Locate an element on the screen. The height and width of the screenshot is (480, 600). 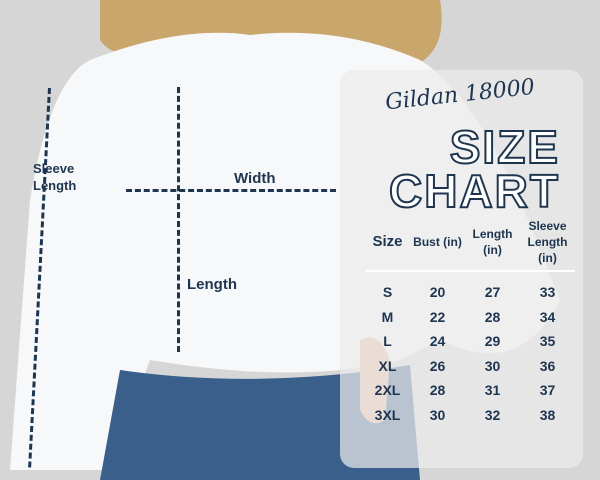
table-cell: S is located at coordinates (387, 292).